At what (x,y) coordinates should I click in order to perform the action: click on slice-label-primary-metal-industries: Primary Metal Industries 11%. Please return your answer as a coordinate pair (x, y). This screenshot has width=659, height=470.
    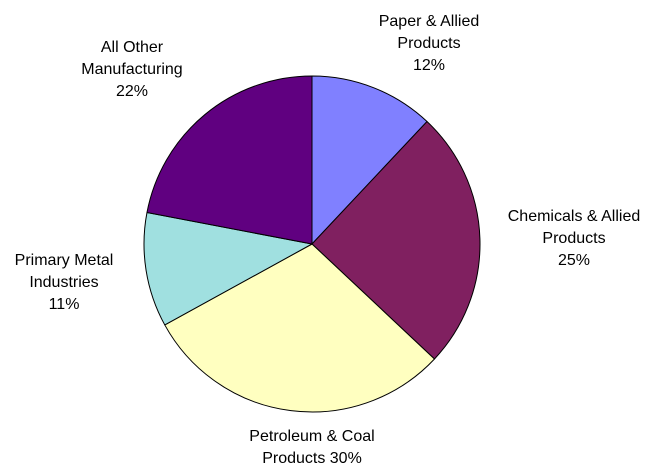
    Looking at the image, I should click on (64, 282).